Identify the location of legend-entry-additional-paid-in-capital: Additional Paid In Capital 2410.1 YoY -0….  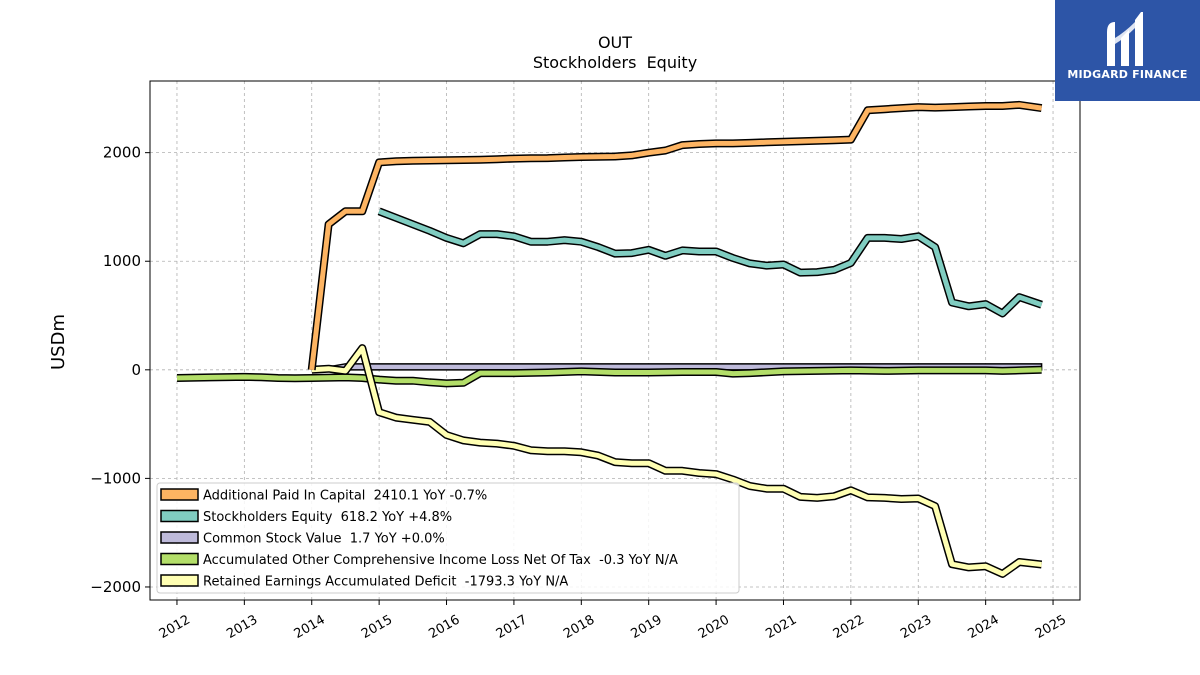
(345, 496).